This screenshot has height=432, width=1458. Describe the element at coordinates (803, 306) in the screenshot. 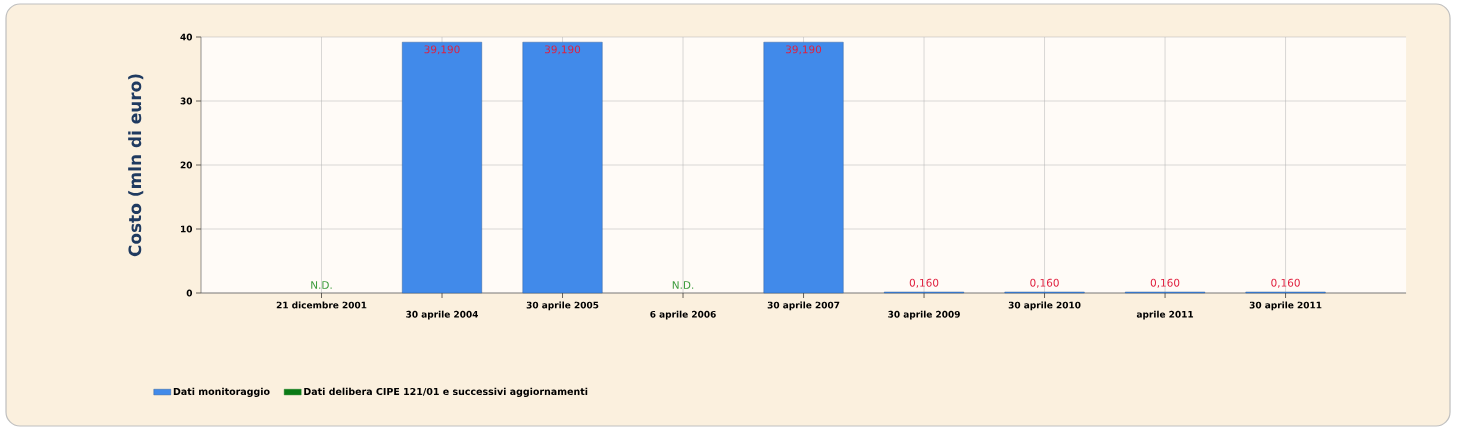

I see `x-tick-label: 30 aprile 2007` at that location.